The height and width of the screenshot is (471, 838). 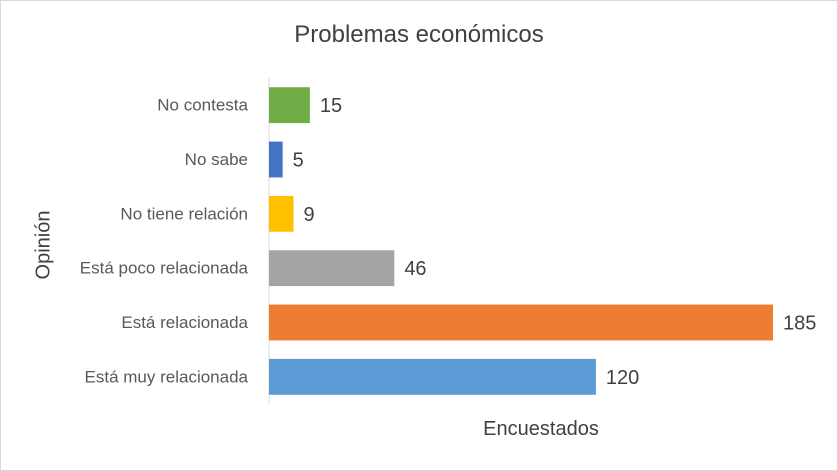 I want to click on category-label: No sabe, so click(x=216, y=159).